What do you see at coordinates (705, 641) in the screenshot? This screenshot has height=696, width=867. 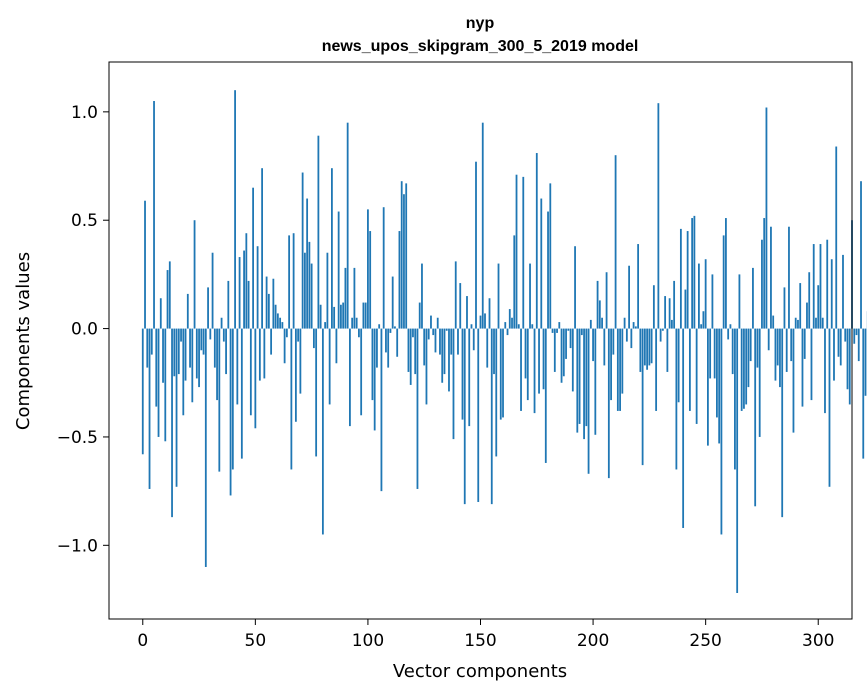 I see `x-tick-label: 250` at bounding box center [705, 641].